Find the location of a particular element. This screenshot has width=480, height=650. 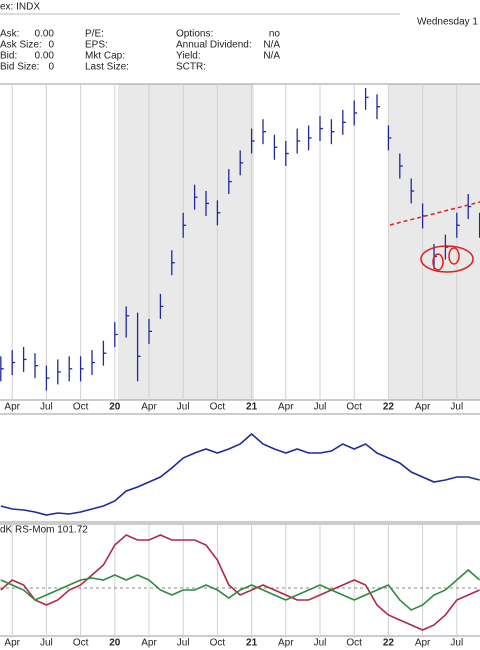

field-label: Ask: is located at coordinates (9, 34).